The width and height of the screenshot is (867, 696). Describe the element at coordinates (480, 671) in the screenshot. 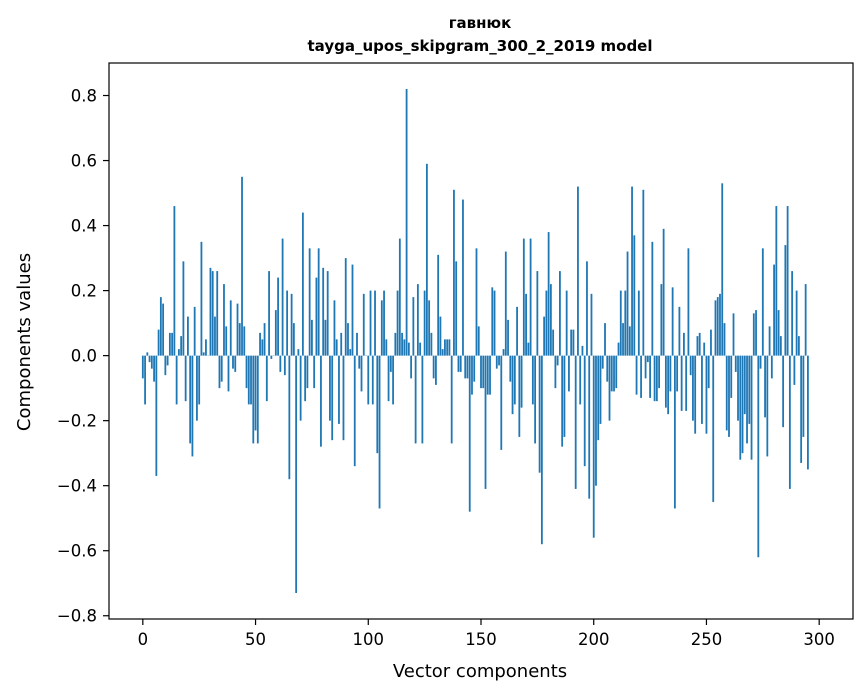

I see `x-axis-label: Vector components` at that location.